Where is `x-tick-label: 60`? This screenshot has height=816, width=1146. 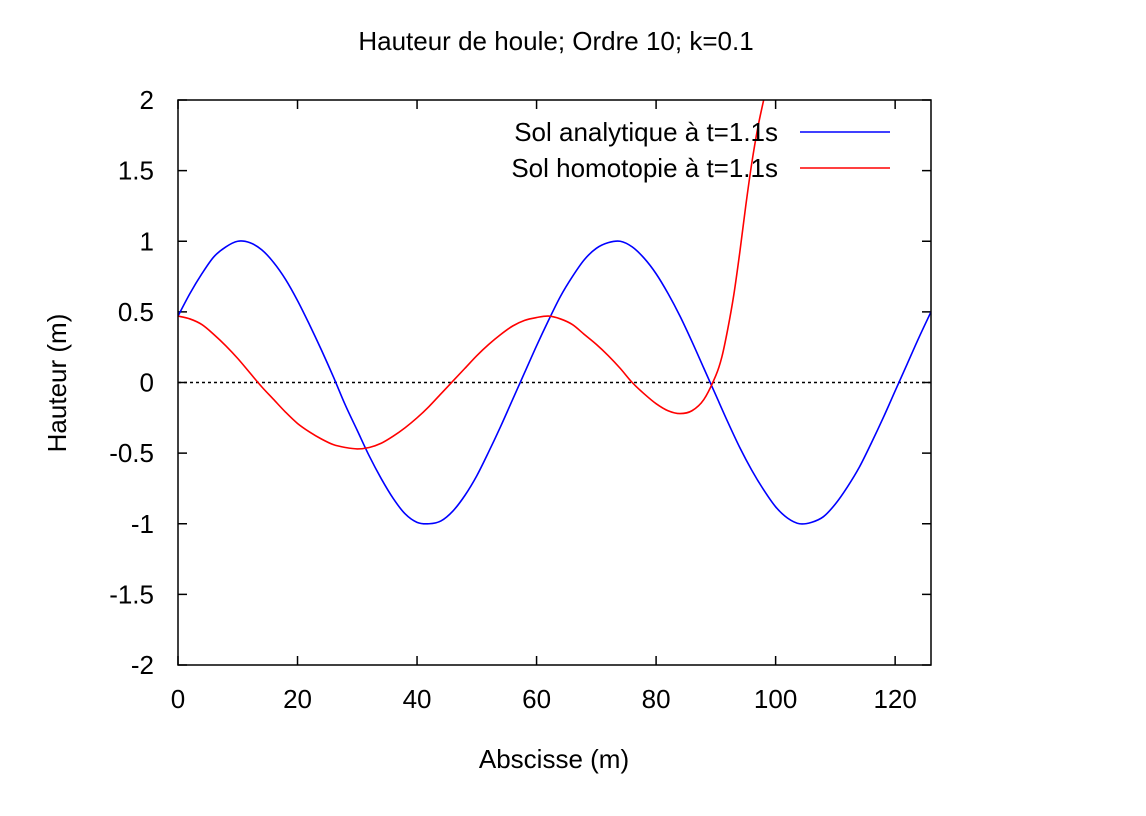 x-tick-label: 60 is located at coordinates (536, 699).